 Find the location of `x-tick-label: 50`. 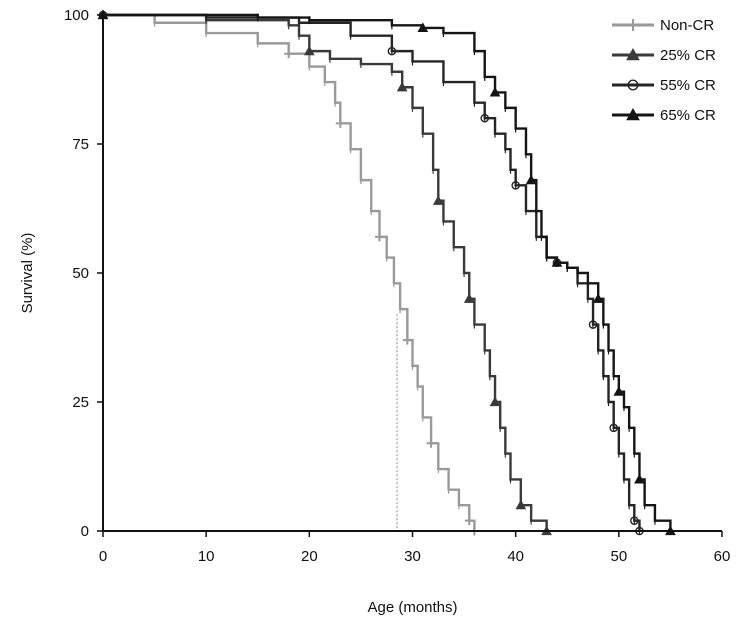

x-tick-label: 50 is located at coordinates (618, 556).